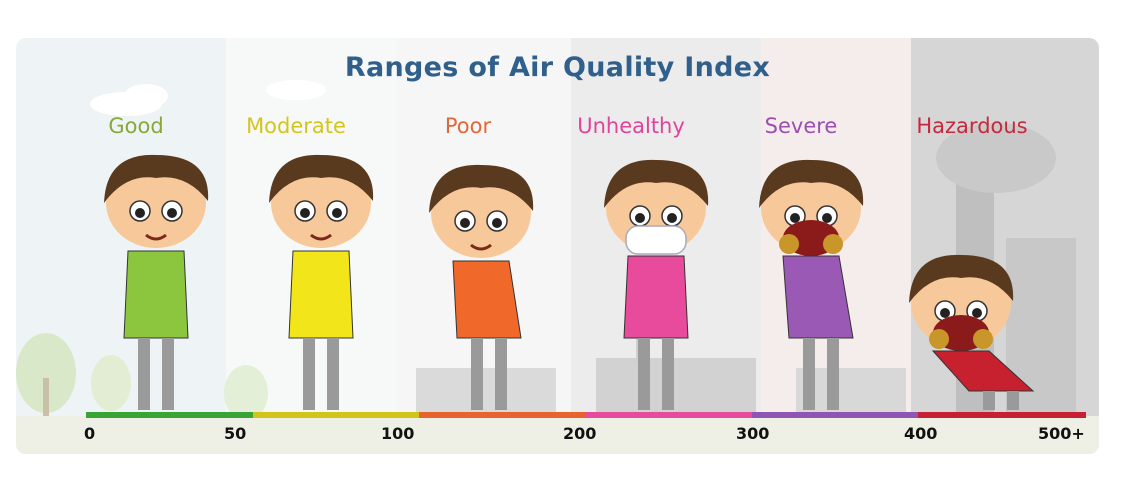 Image resolution: width=1138 pixels, height=484 pixels. Describe the element at coordinates (1061, 433) in the screenshot. I see `tick-label-500-plus: 500+` at that location.